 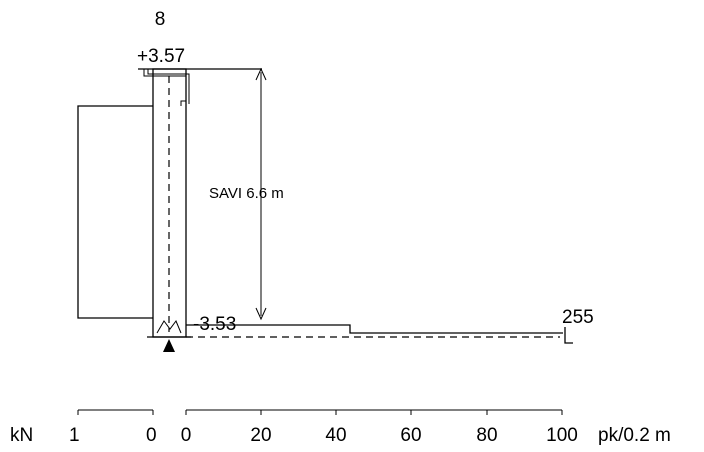 I want to click on rate-tick-label: 80, so click(x=486, y=435).